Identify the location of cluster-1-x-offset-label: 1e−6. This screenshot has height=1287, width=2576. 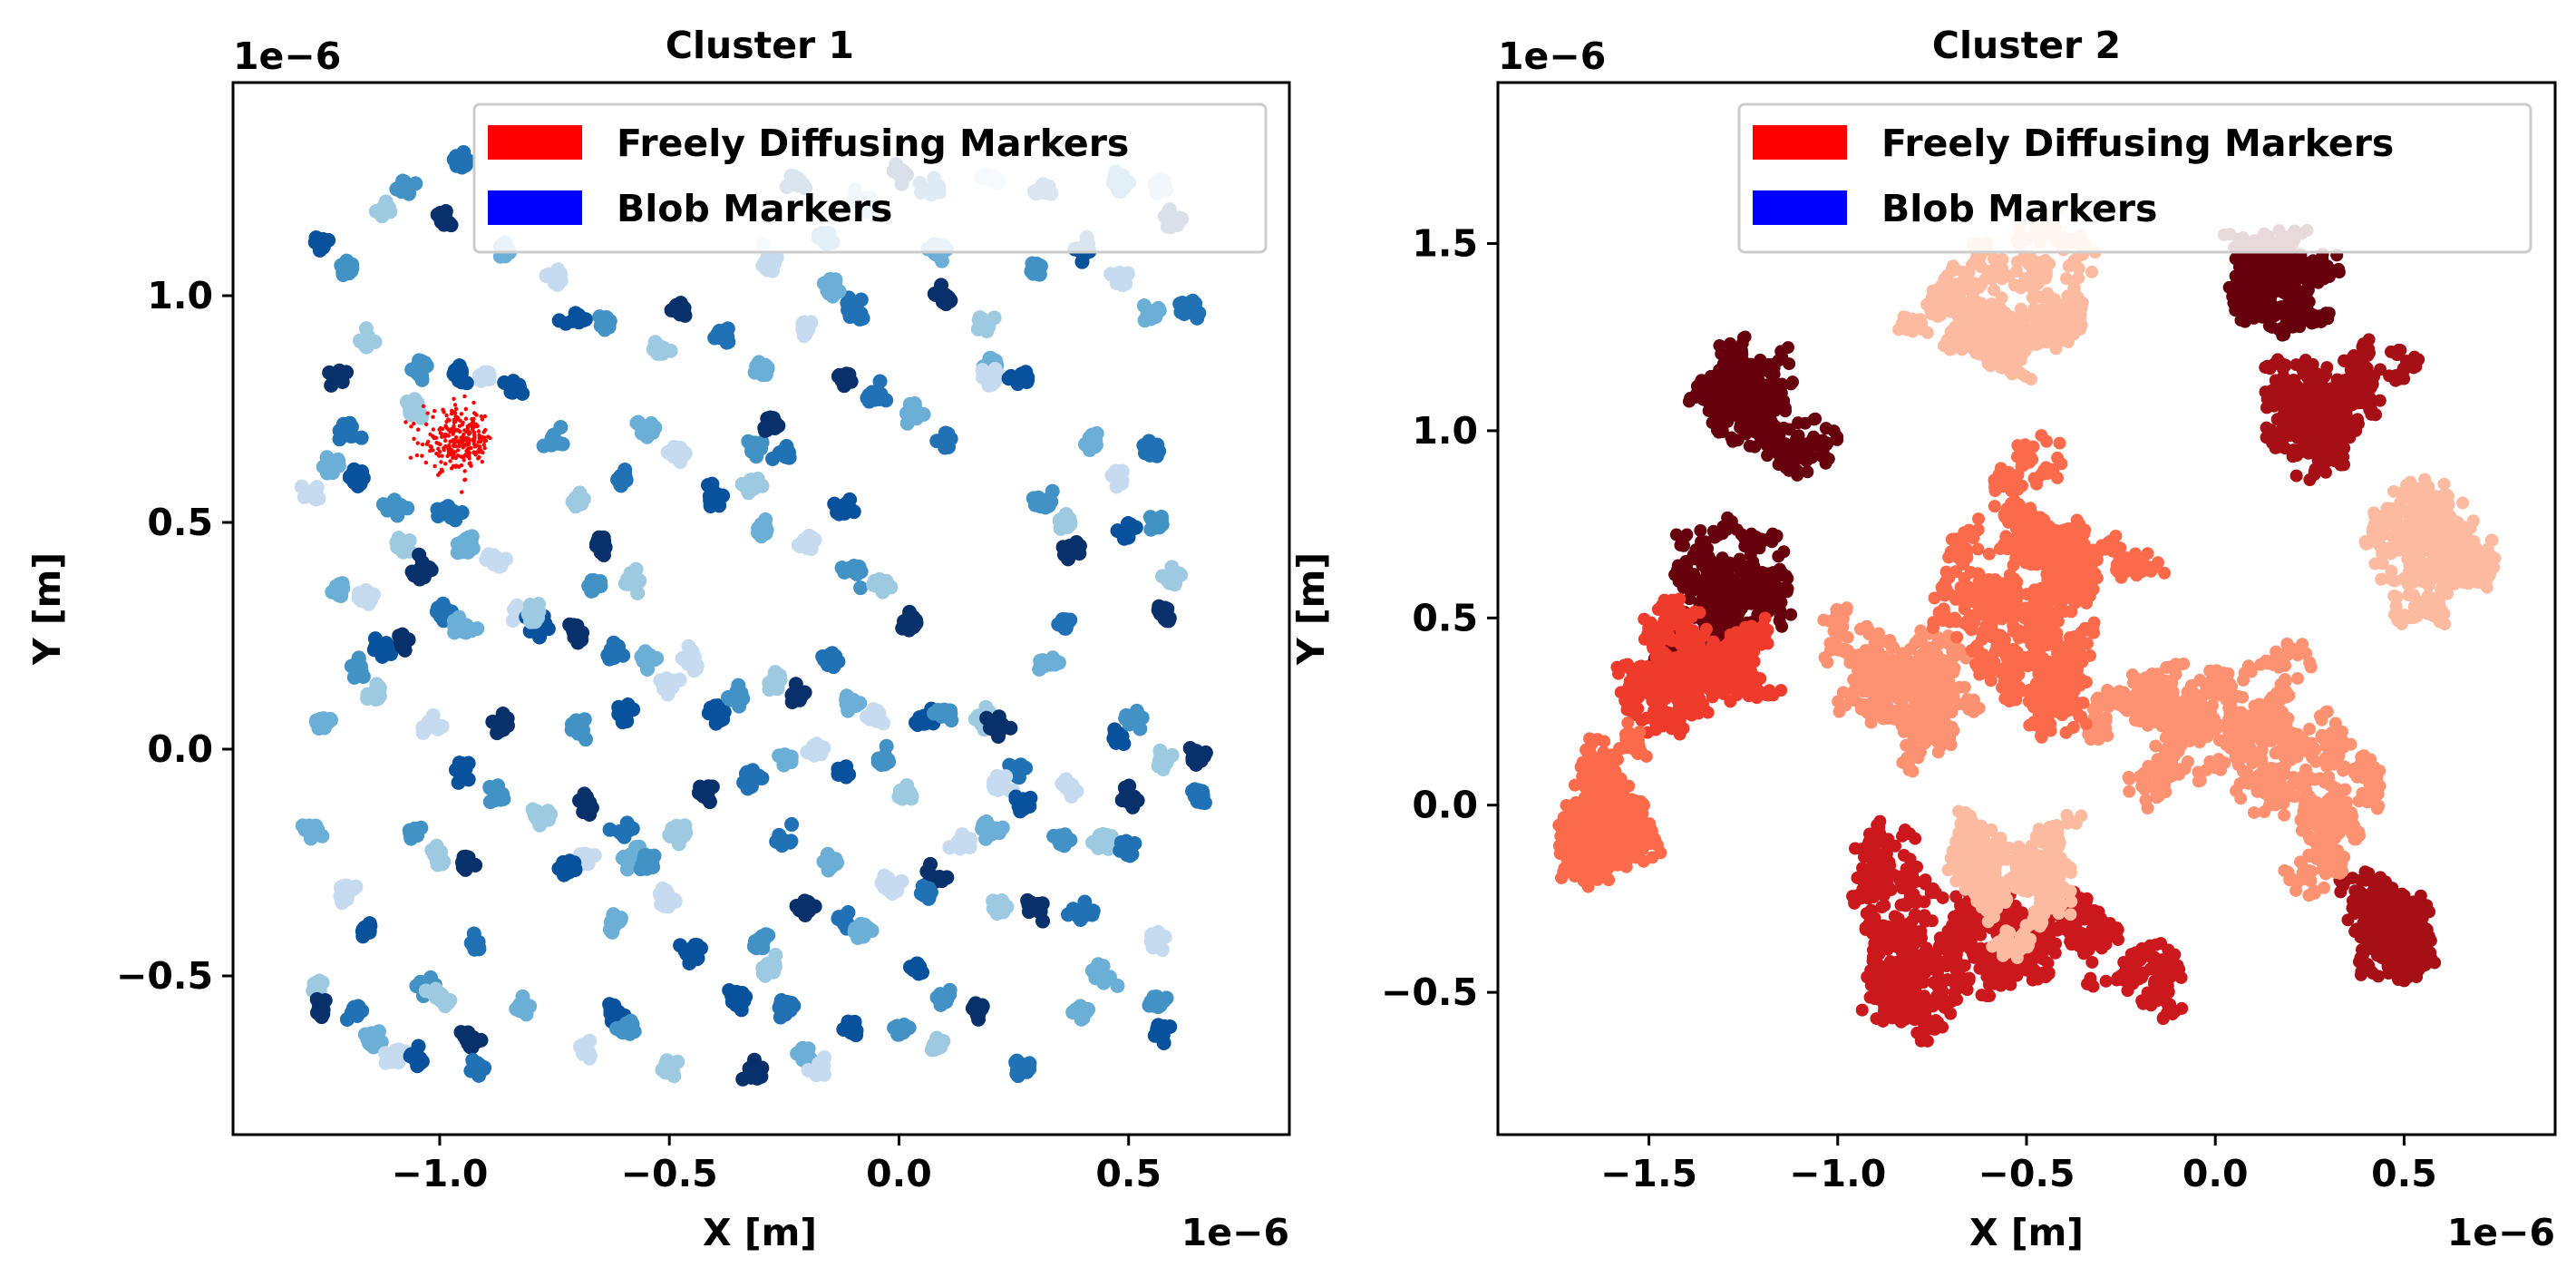
(1235, 1232).